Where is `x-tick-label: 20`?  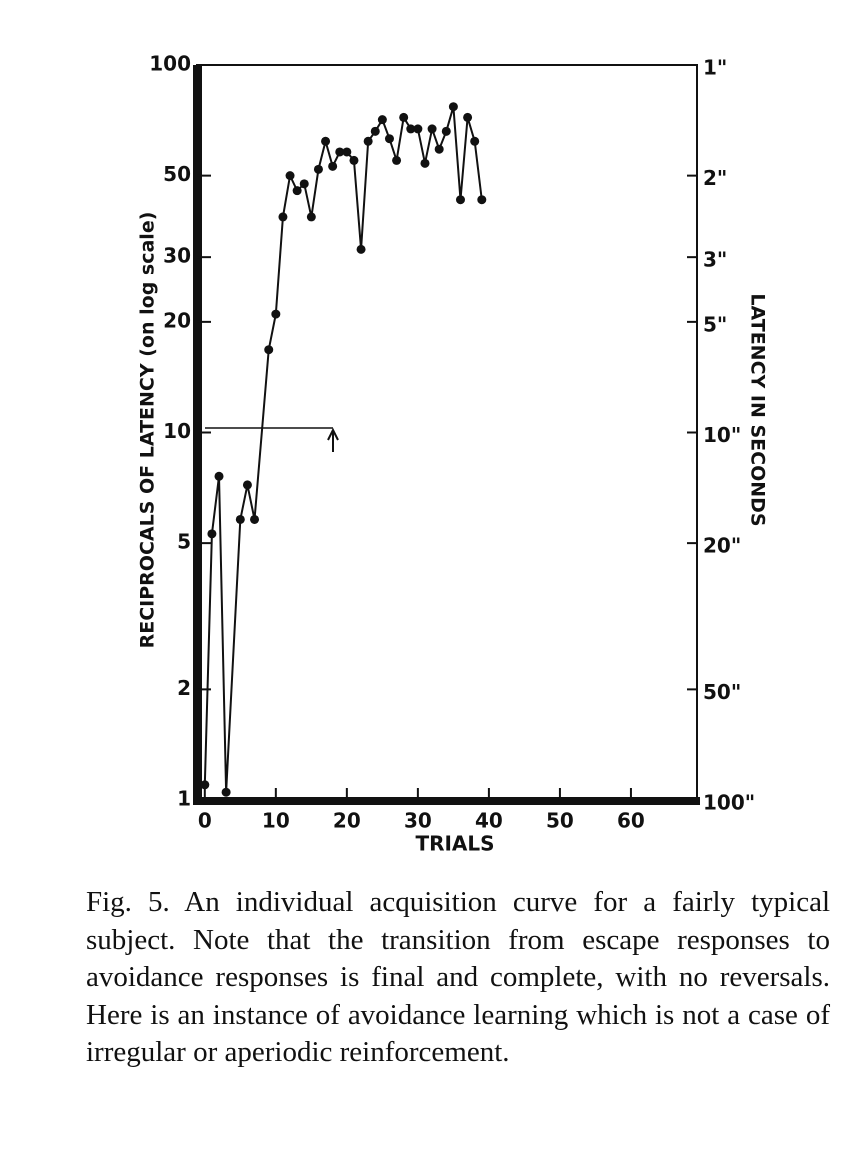 x-tick-label: 20 is located at coordinates (347, 821).